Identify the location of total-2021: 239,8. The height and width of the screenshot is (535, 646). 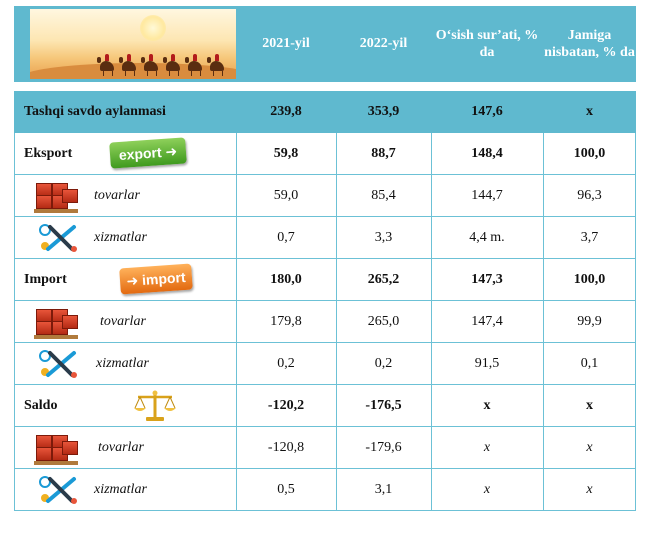
(286, 111).